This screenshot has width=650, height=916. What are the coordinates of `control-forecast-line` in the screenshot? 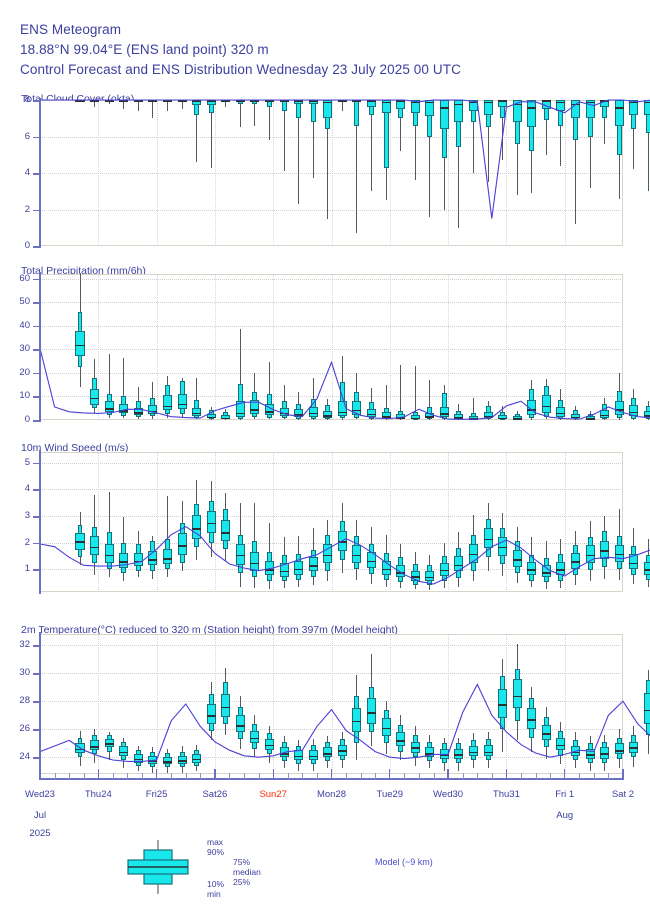 It's located at (344, 384).